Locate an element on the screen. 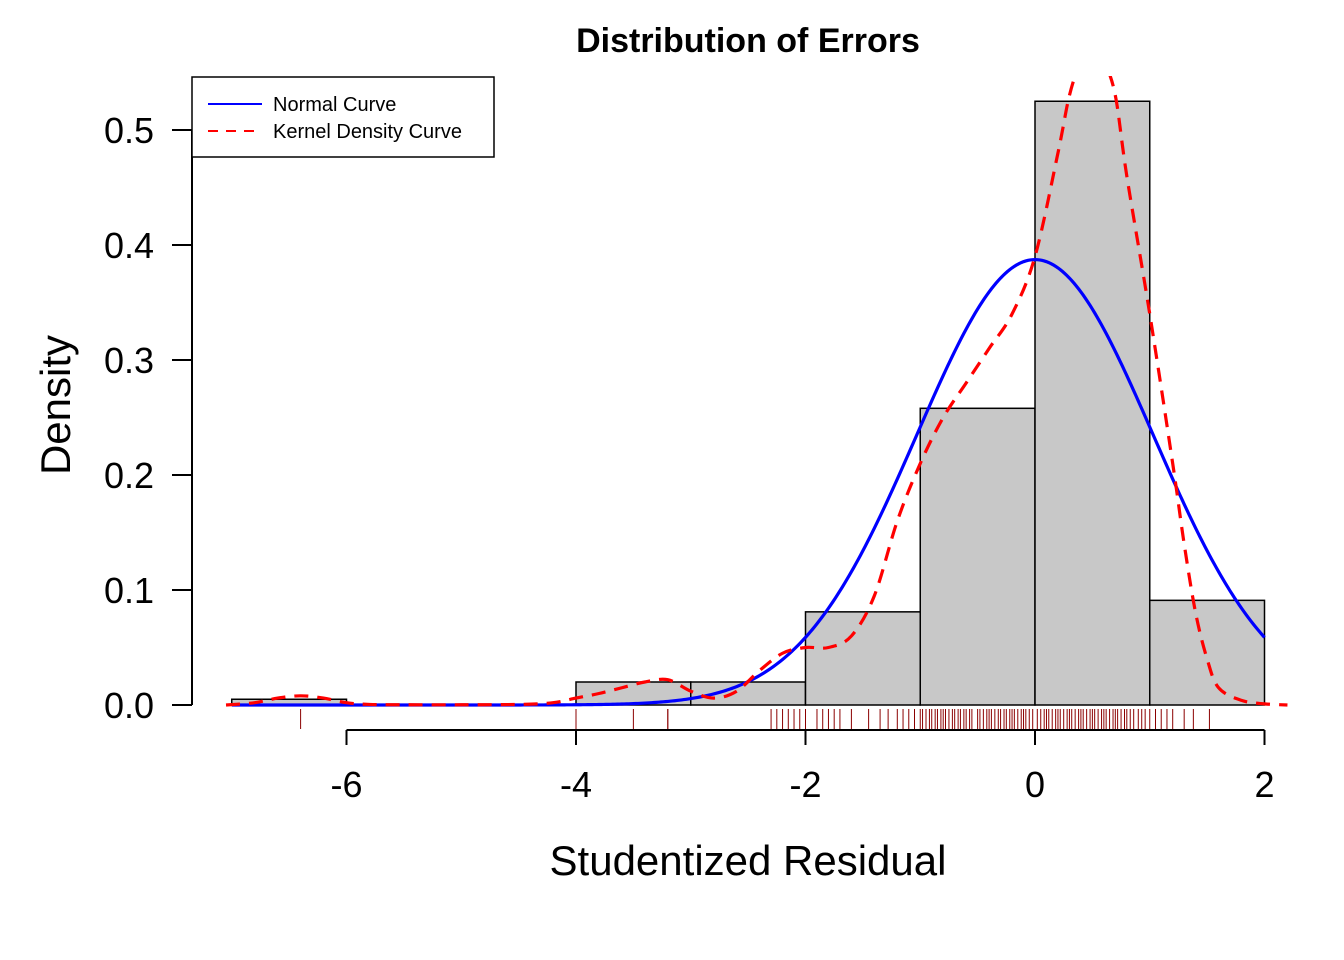  legend-kde-label: Kernel Density Curve is located at coordinates (367, 132).